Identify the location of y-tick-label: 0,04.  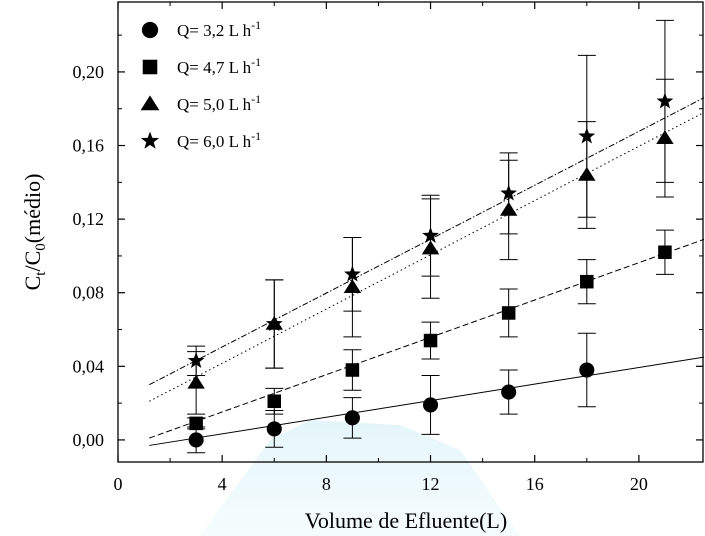
(89, 366).